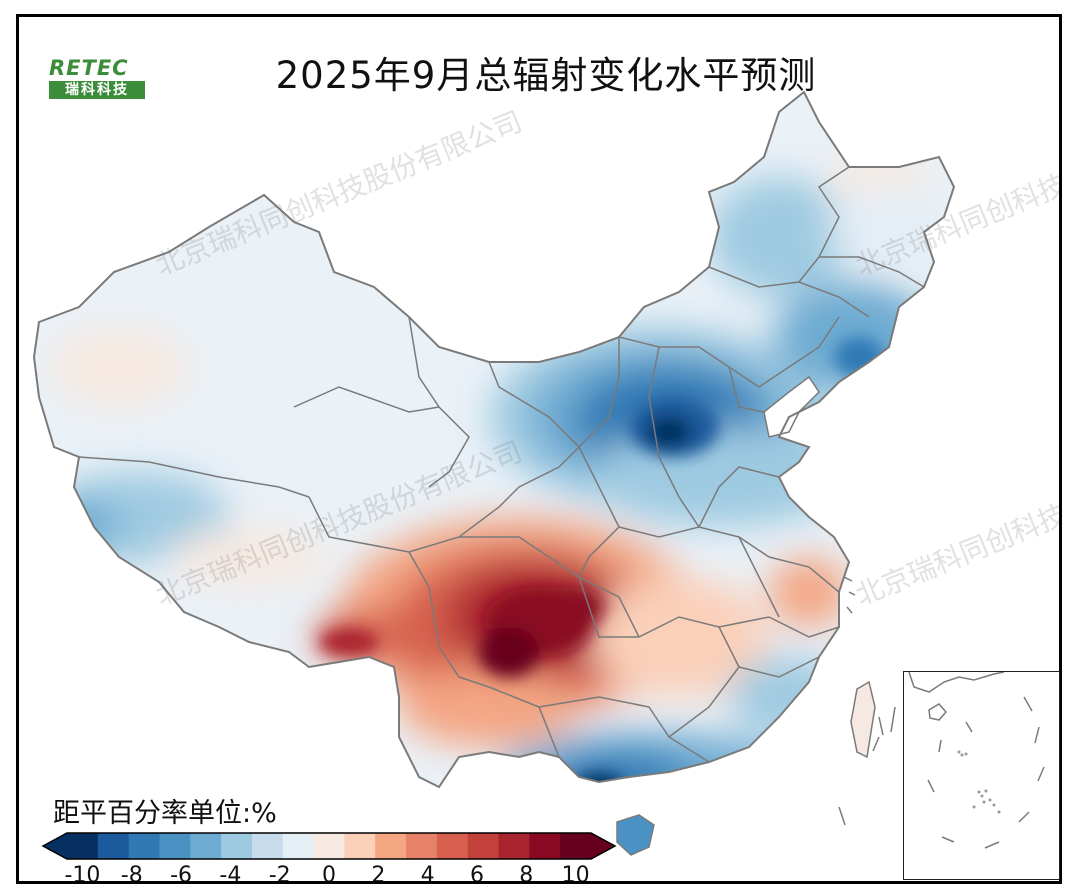 Image resolution: width=1080 pixels, height=896 pixels. I want to click on colorbar-tick-label: -8, so click(131, 873).